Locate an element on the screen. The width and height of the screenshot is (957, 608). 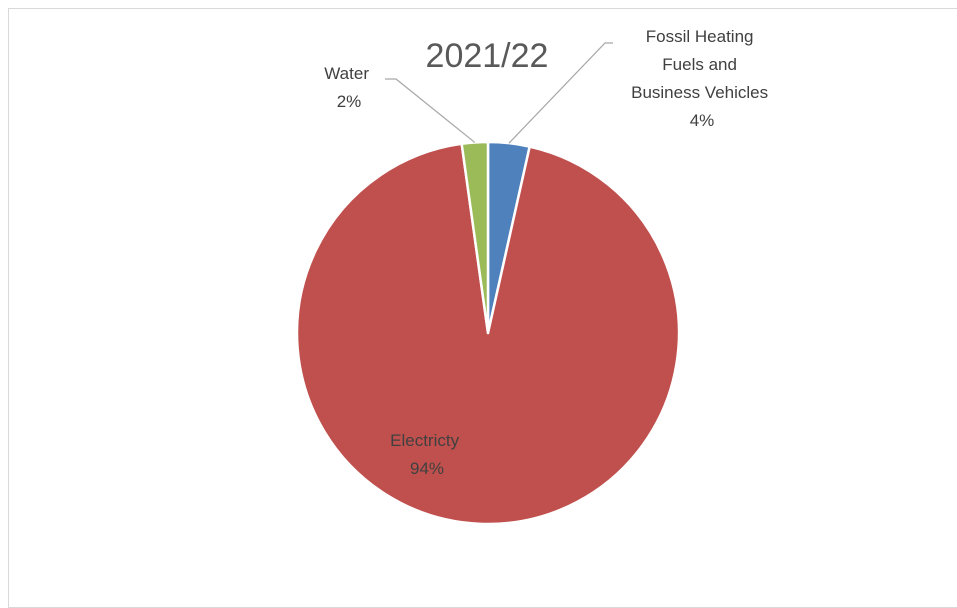
leader-lines is located at coordinates (499, 93).